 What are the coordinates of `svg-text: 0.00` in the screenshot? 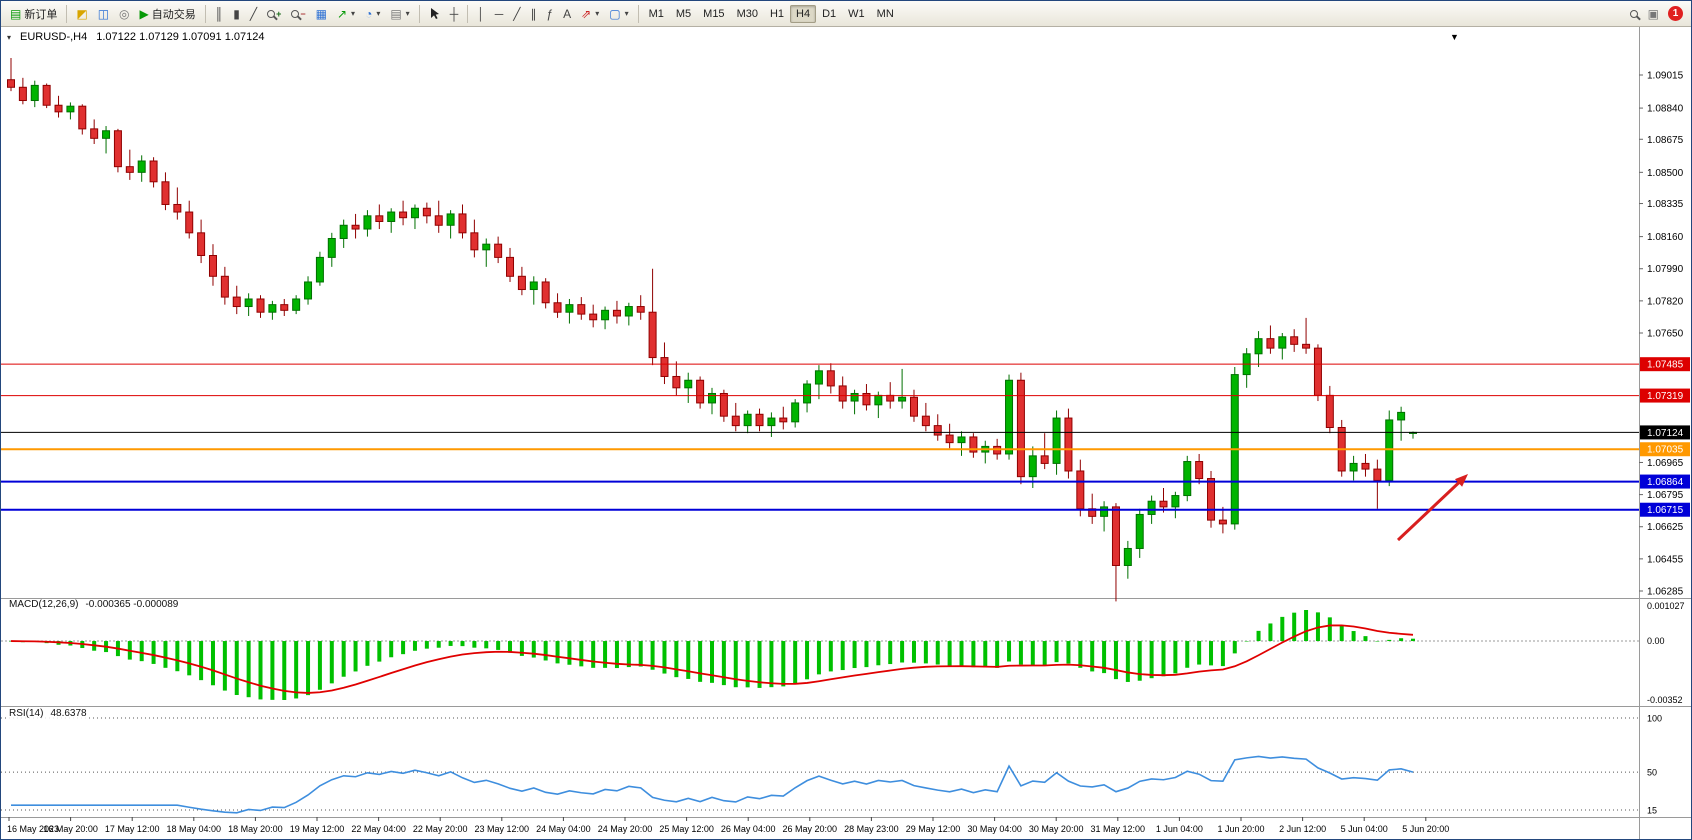 It's located at (1656, 641).